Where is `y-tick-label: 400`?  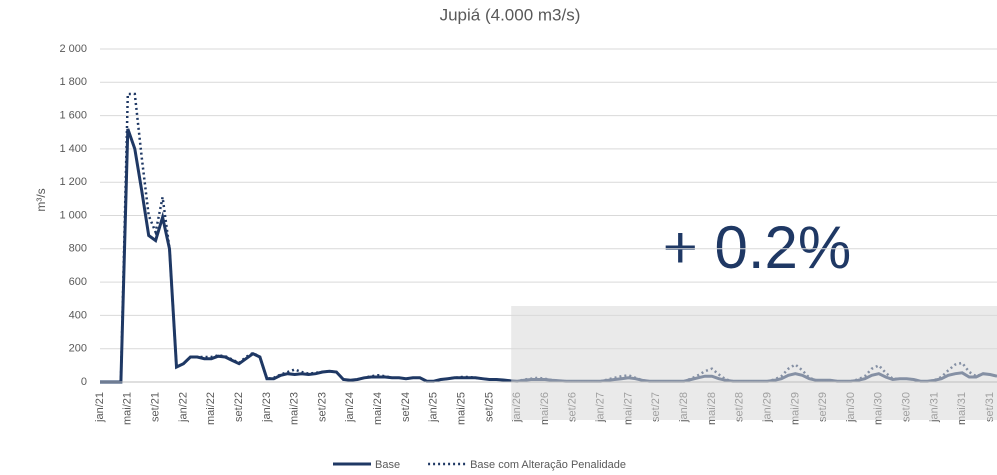 y-tick-label: 400 is located at coordinates (78, 315).